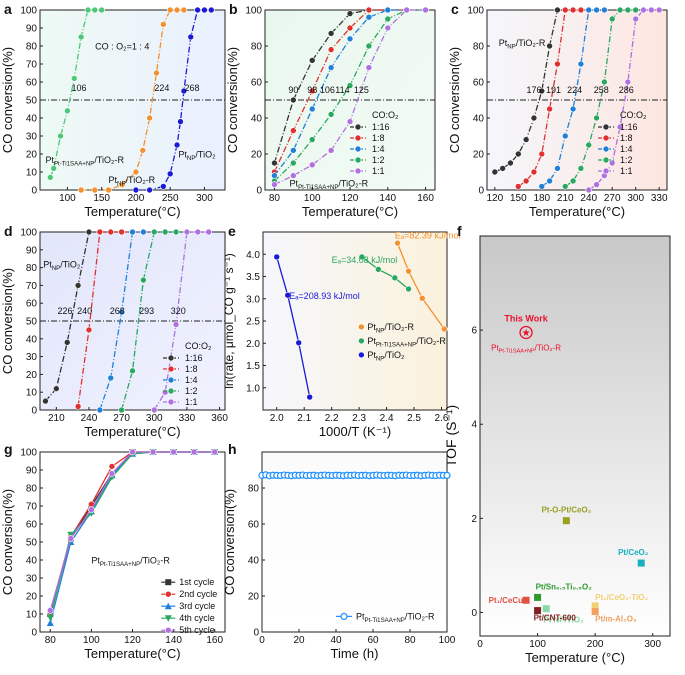 Image resolution: width=685 pixels, height=675 pixels. Describe the element at coordinates (359, 418) in the screenshot. I see `x-tick-label: 2.3` at that location.